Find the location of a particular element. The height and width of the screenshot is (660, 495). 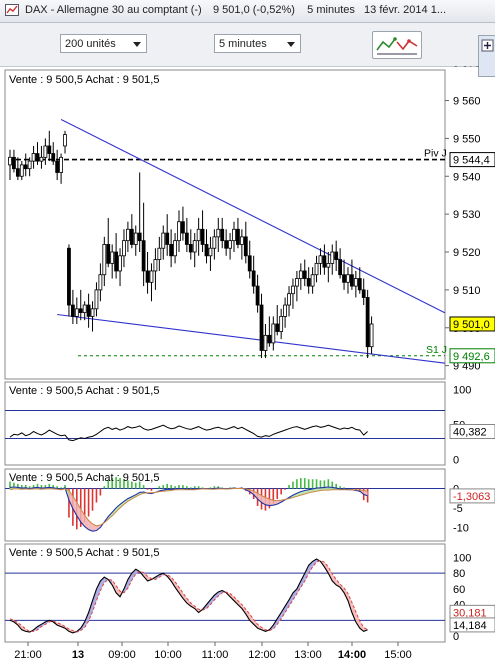

rsi-axis-label: 100 is located at coordinates (462, 391).